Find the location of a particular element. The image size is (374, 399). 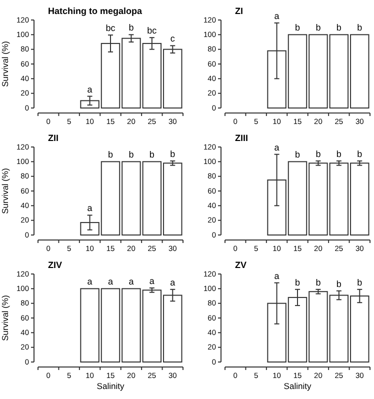

annotation: c is located at coordinates (173, 39).